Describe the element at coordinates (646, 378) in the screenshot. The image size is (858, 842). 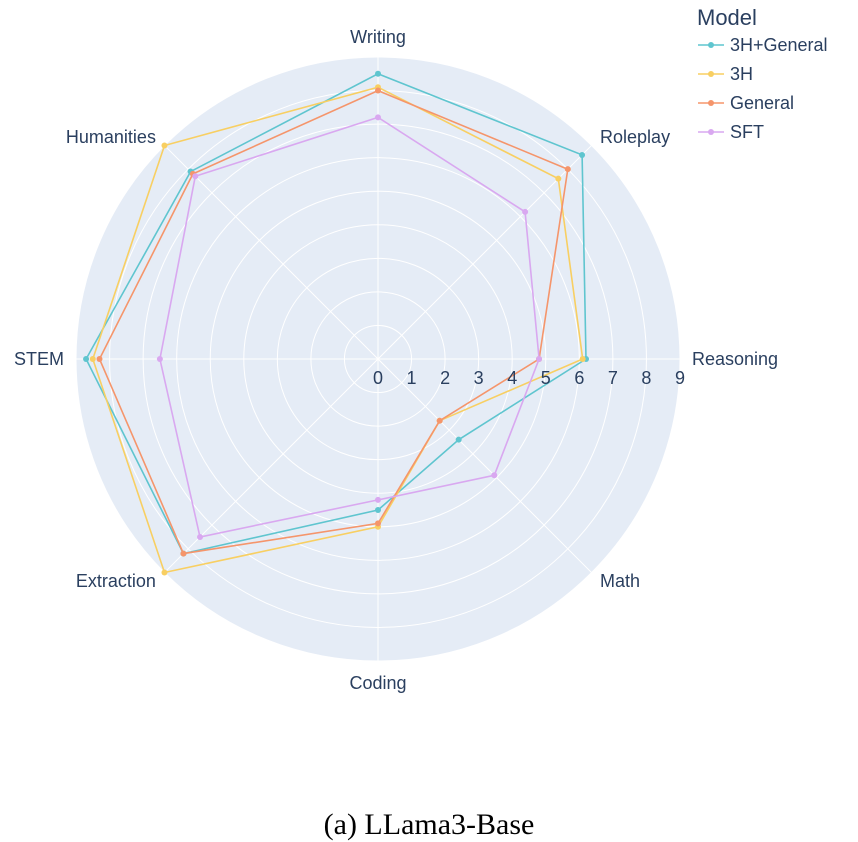
I see `radial-tick-label: 8` at that location.